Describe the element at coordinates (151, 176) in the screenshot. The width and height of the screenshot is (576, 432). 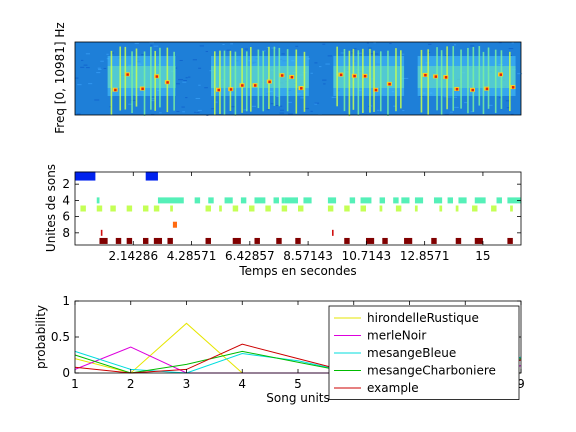
I see `unit-1-segment` at that location.